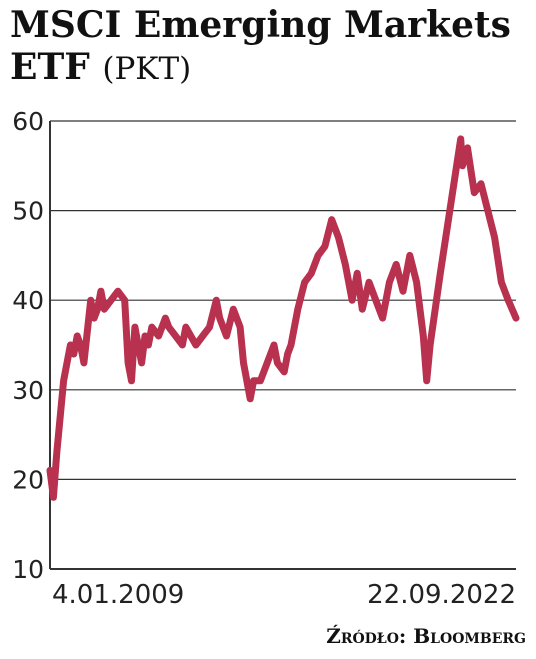 The width and height of the screenshot is (536, 659). What do you see at coordinates (147, 69) in the screenshot?
I see `chart-unit: (PKT)` at bounding box center [147, 69].